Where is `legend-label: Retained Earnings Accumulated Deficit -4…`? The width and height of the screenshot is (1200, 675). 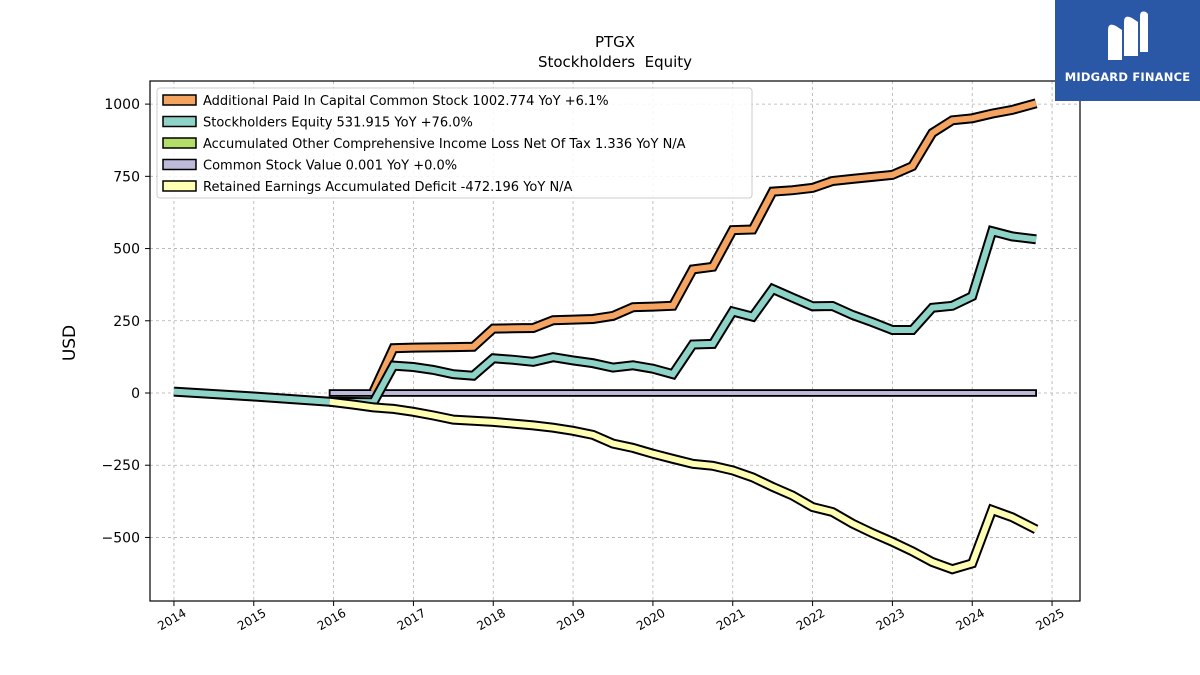
legend-label: Retained Earnings Accumulated Deficit -4… is located at coordinates (388, 187).